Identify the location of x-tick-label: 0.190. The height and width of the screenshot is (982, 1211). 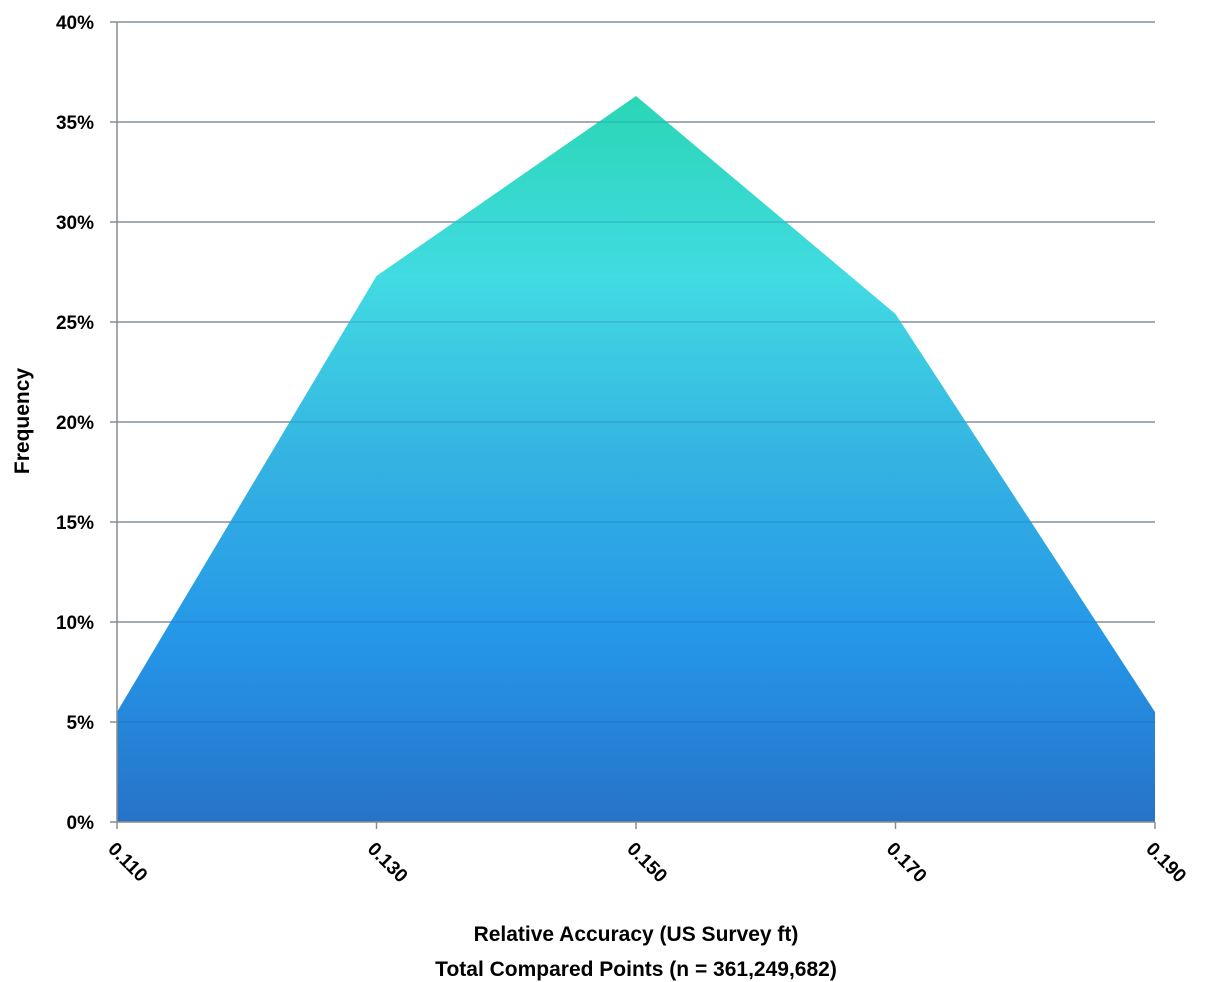
(1165, 863).